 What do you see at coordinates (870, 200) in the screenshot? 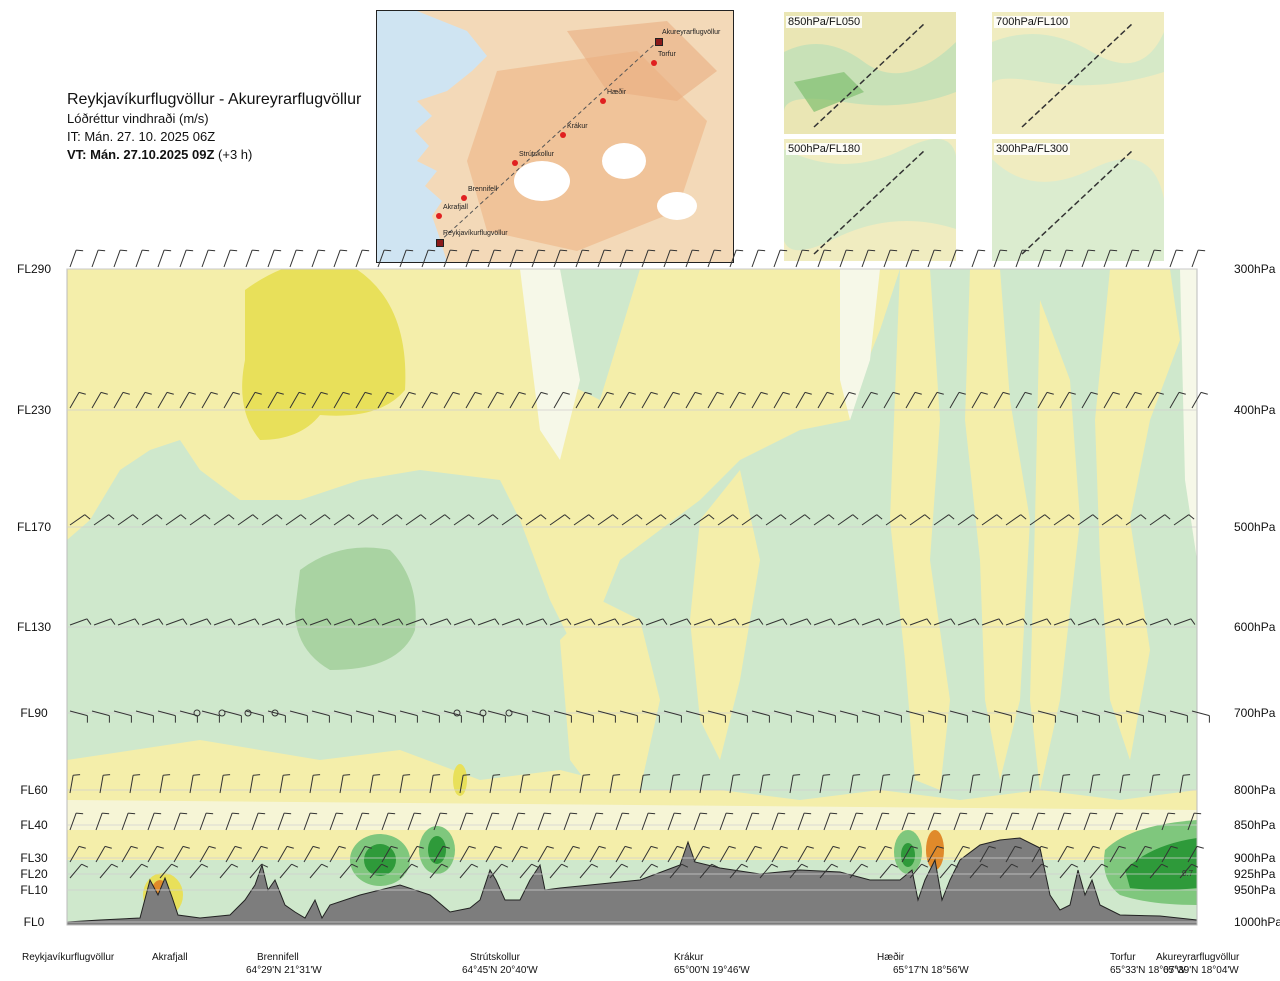
I see `mini-map-500: 500hPa/FL180` at bounding box center [870, 200].